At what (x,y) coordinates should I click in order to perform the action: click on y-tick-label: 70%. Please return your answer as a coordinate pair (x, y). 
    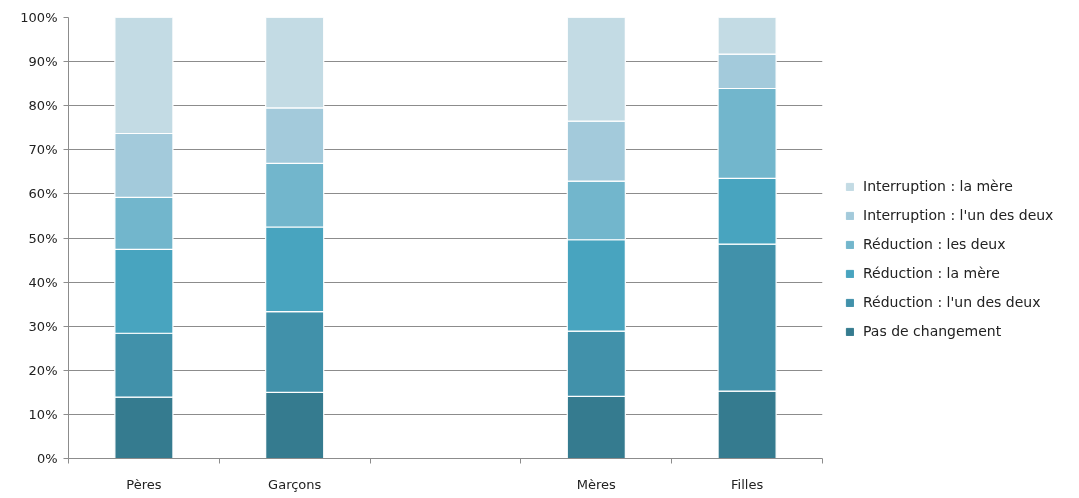
    Looking at the image, I should click on (43, 150).